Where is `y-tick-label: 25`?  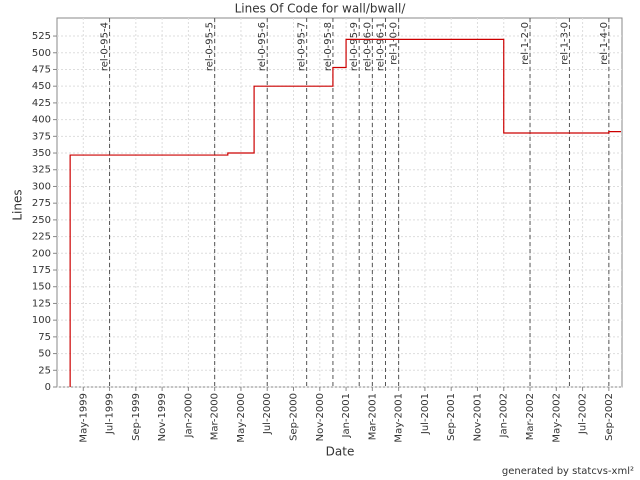
y-tick-label: 25 is located at coordinates (44, 370).